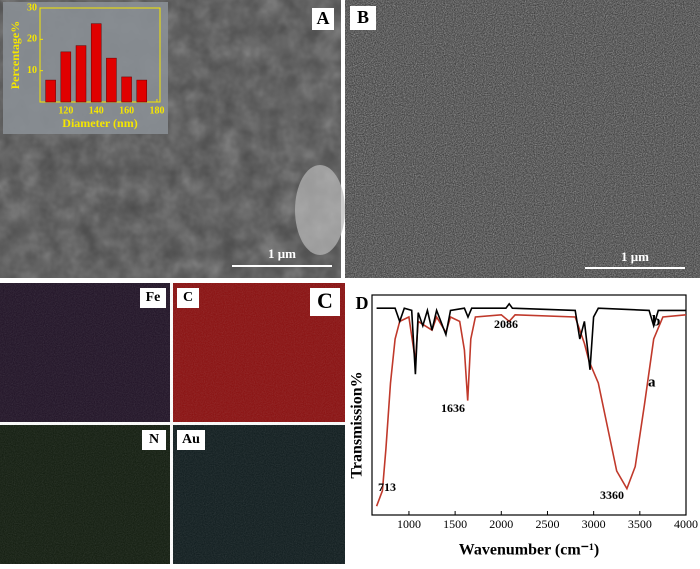 The width and height of the screenshot is (700, 569). Describe the element at coordinates (612, 495) in the screenshot. I see `peak-annotation: 3360` at that location.